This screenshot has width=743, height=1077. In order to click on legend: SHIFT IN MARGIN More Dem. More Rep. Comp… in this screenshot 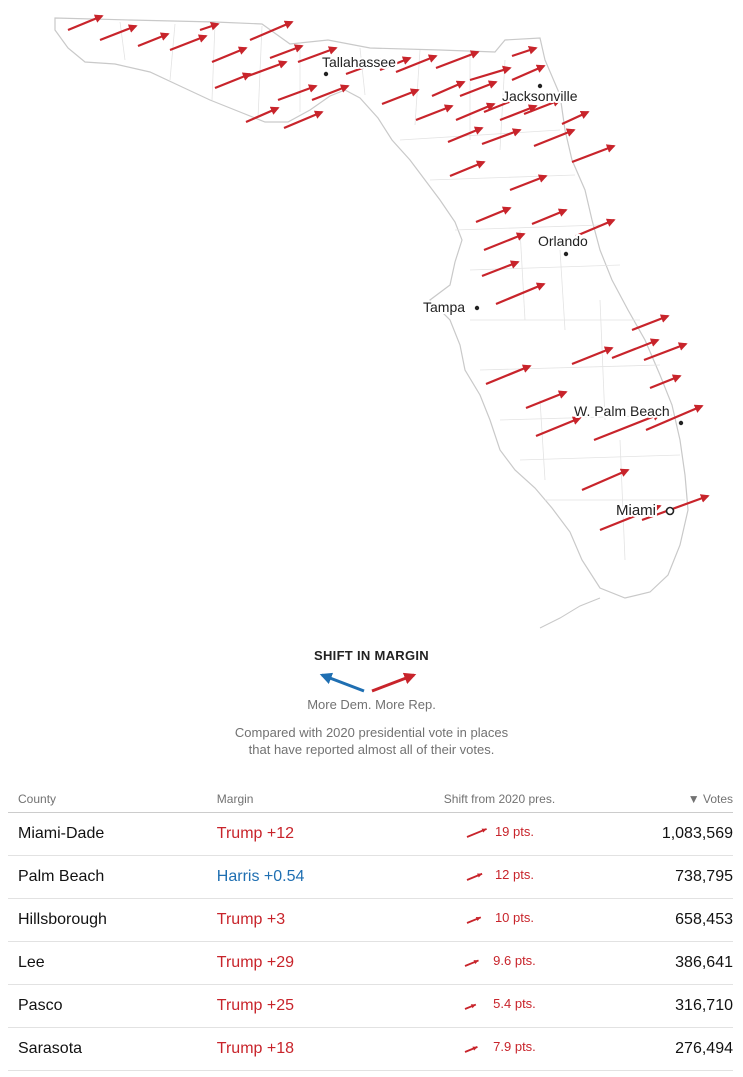, I will do `click(371, 703)`.